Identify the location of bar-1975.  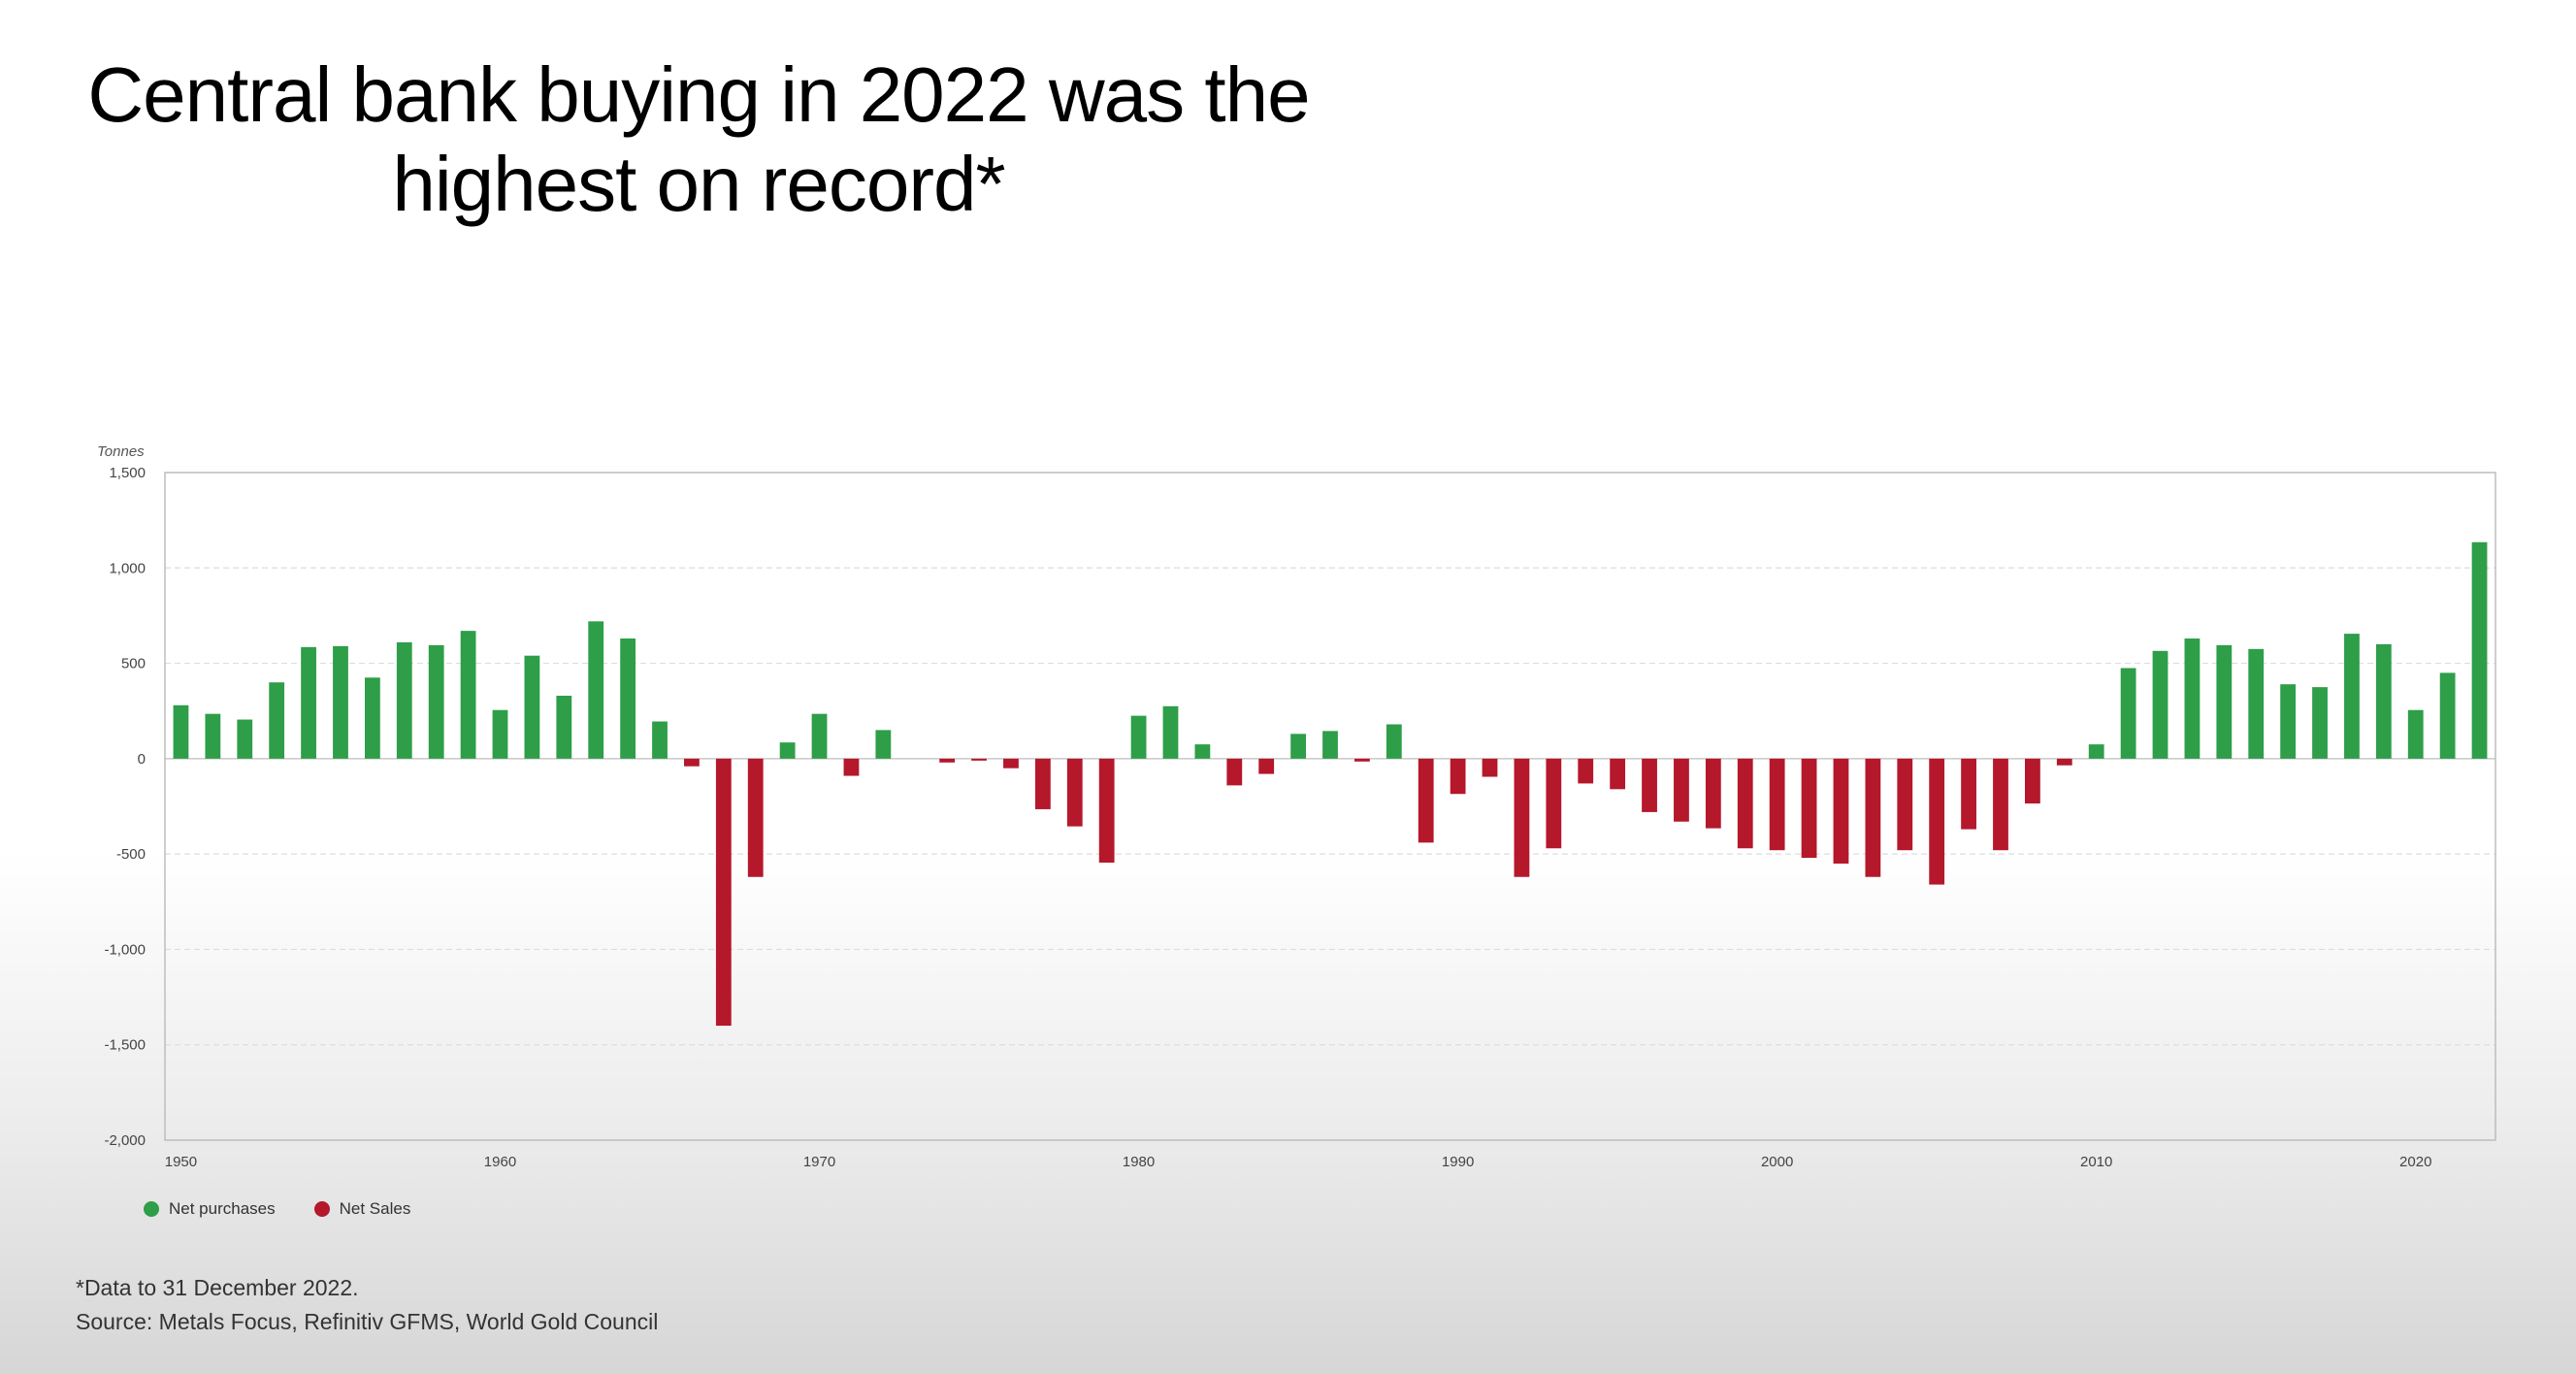
(979, 759).